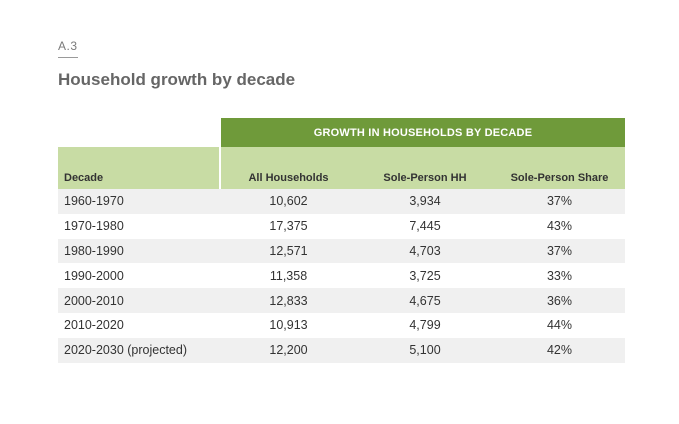 Image resolution: width=679 pixels, height=424 pixels. What do you see at coordinates (288, 226) in the screenshot?
I see `cell-all-households: 17,375` at bounding box center [288, 226].